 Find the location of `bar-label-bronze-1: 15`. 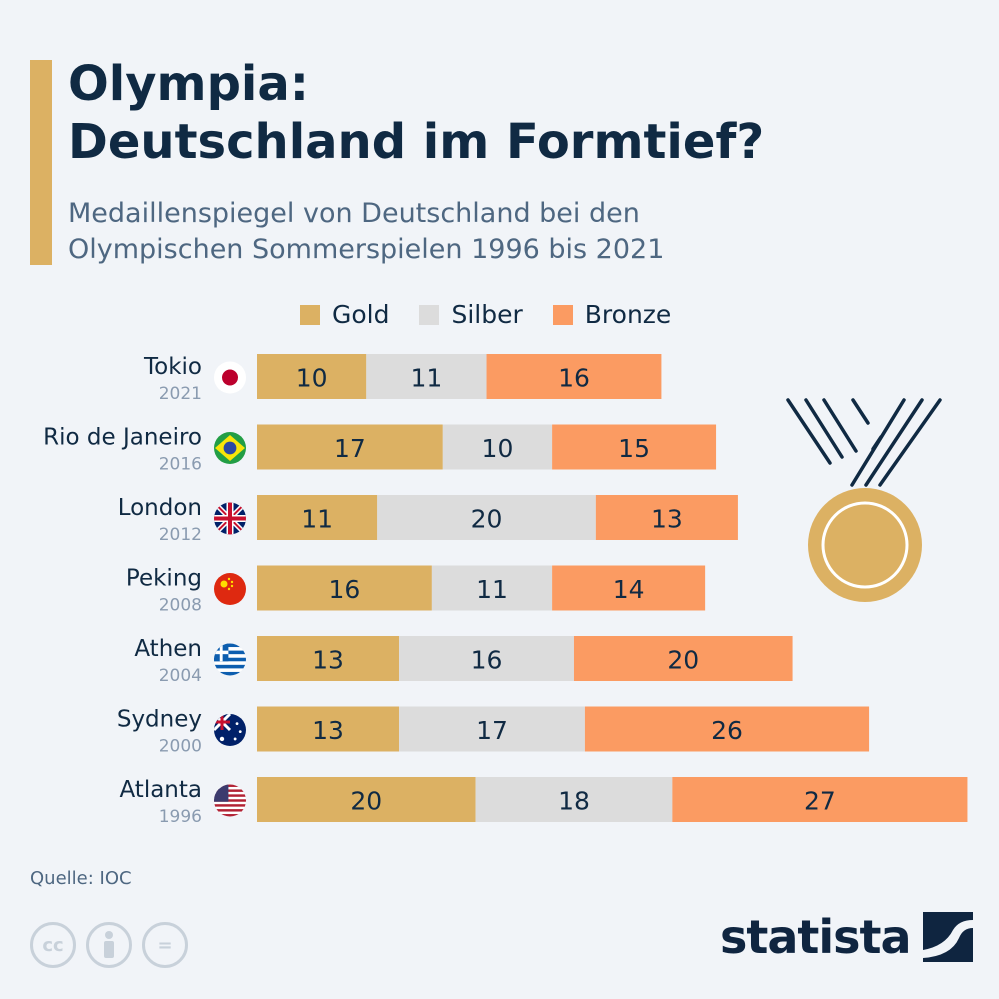

bar-label-bronze-1: 15 is located at coordinates (634, 448).